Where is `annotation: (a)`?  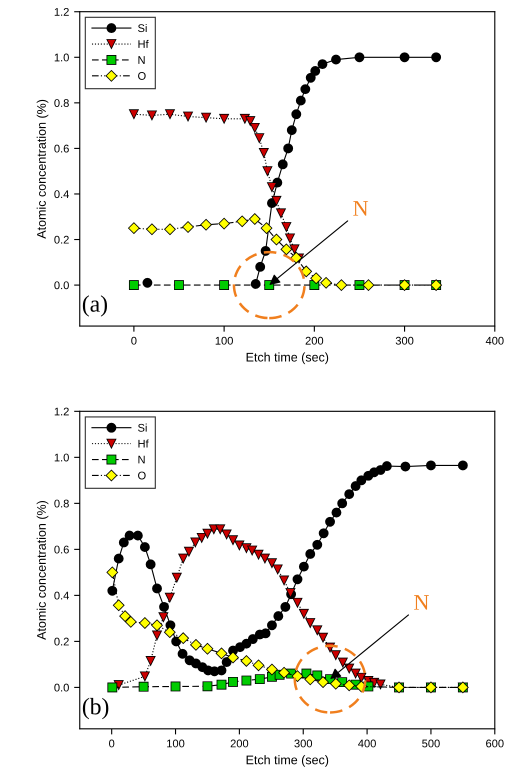 annotation: (a) is located at coordinates (94, 306).